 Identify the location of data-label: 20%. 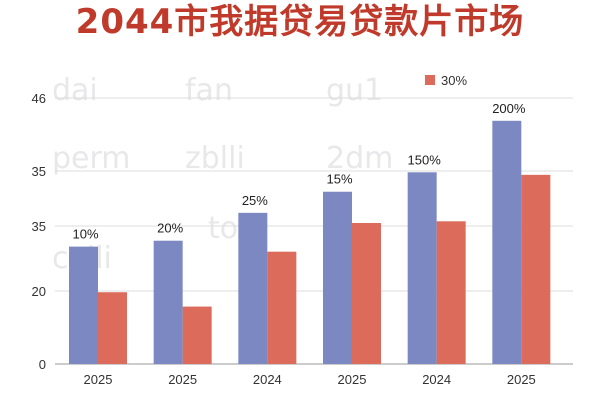
(170, 228).